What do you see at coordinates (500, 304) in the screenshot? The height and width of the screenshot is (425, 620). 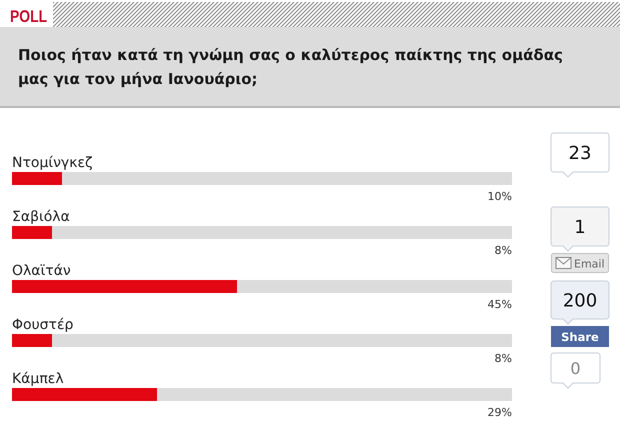 I see `data-label: 45%` at bounding box center [500, 304].